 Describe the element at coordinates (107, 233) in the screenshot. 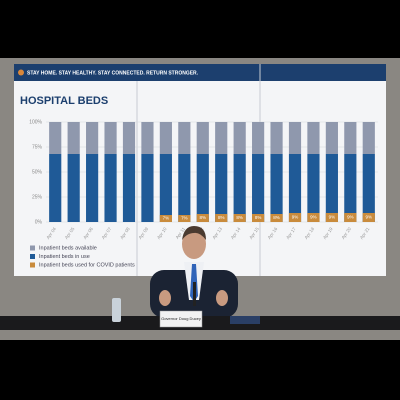

I see `x-tick-label: Apr 07` at that location.